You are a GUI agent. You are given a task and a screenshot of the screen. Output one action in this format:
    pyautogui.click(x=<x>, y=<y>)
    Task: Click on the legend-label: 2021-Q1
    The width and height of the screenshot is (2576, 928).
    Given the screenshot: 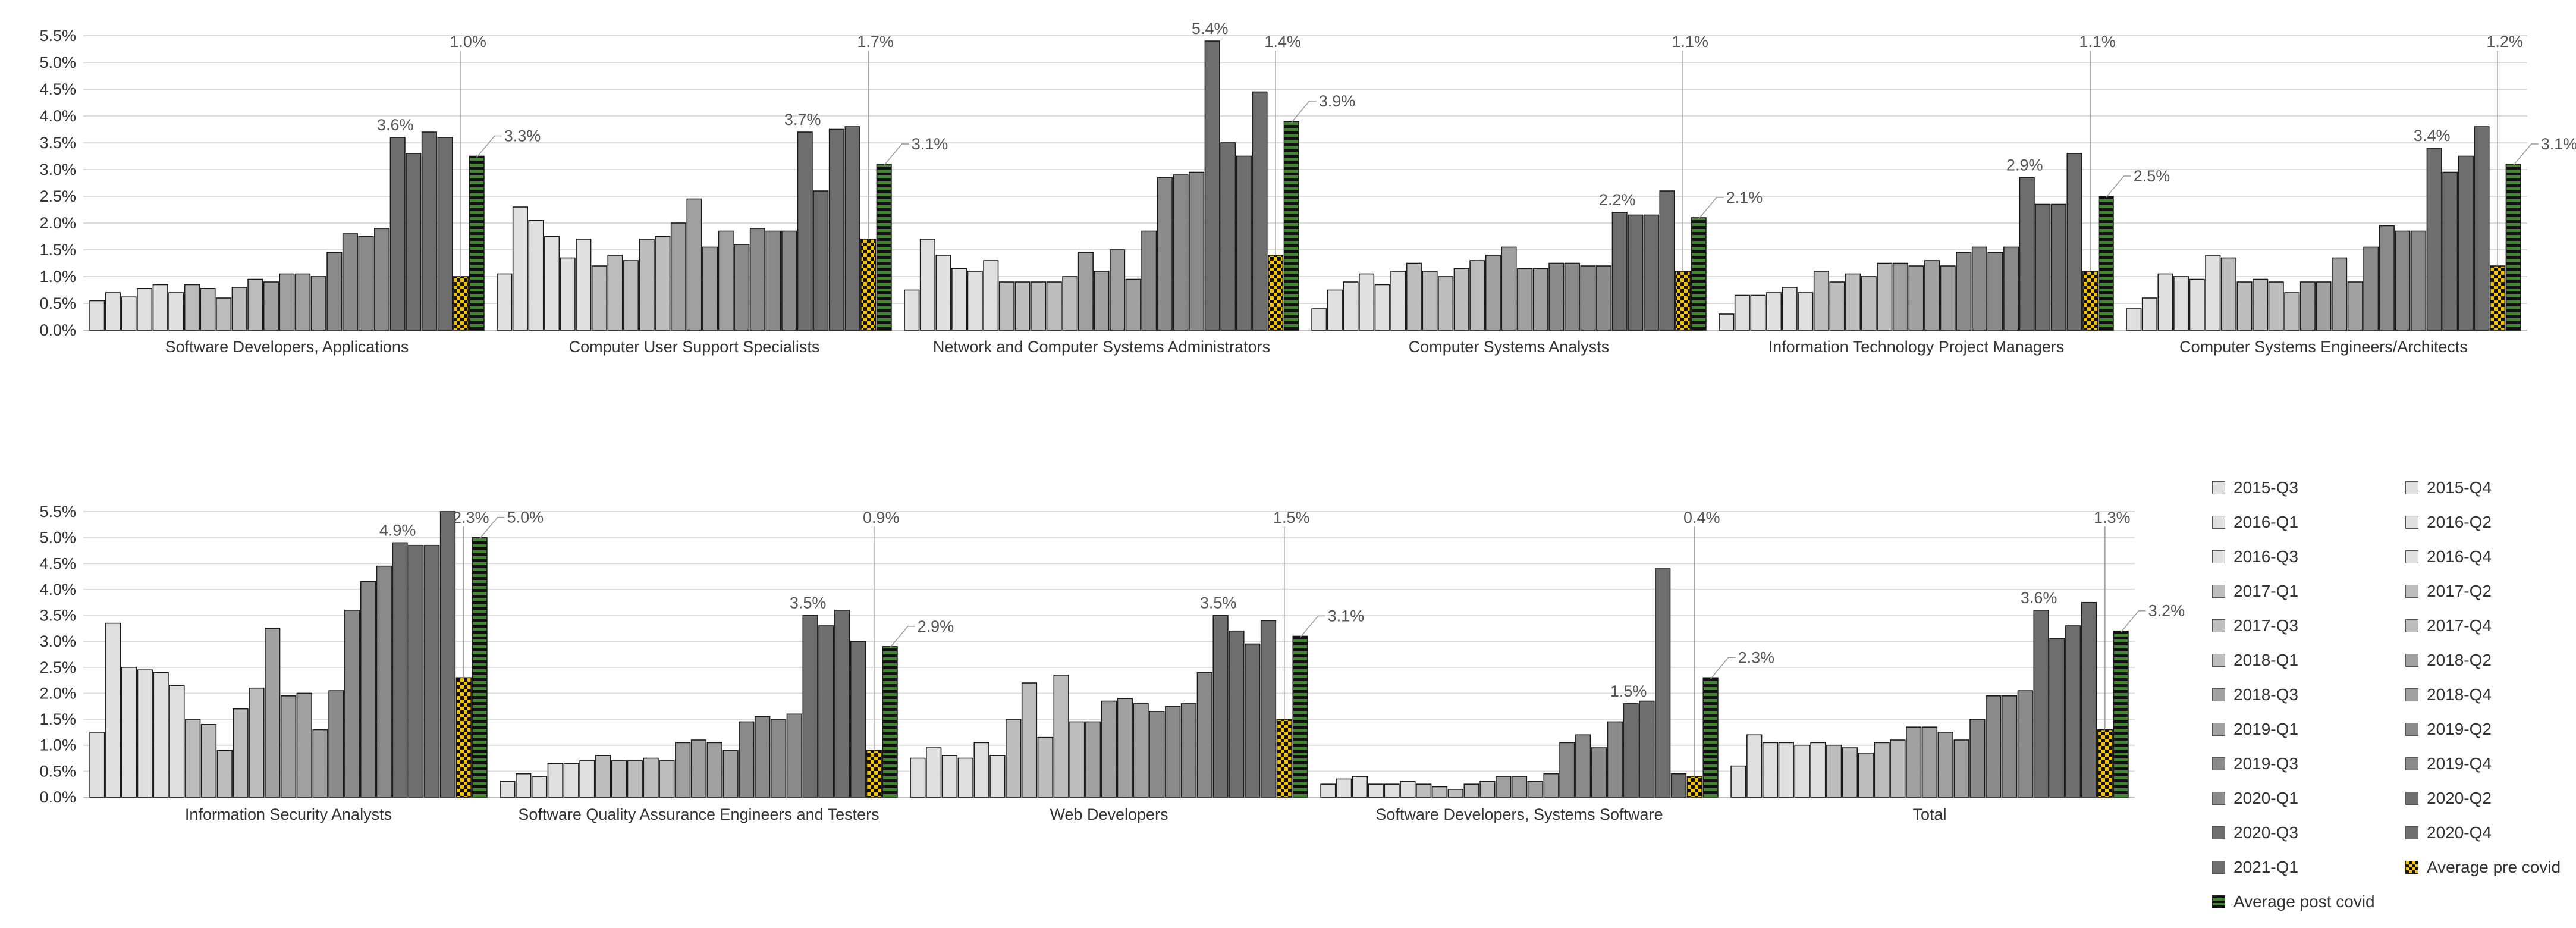 What is the action you would take?
    pyautogui.click(x=2265, y=867)
    